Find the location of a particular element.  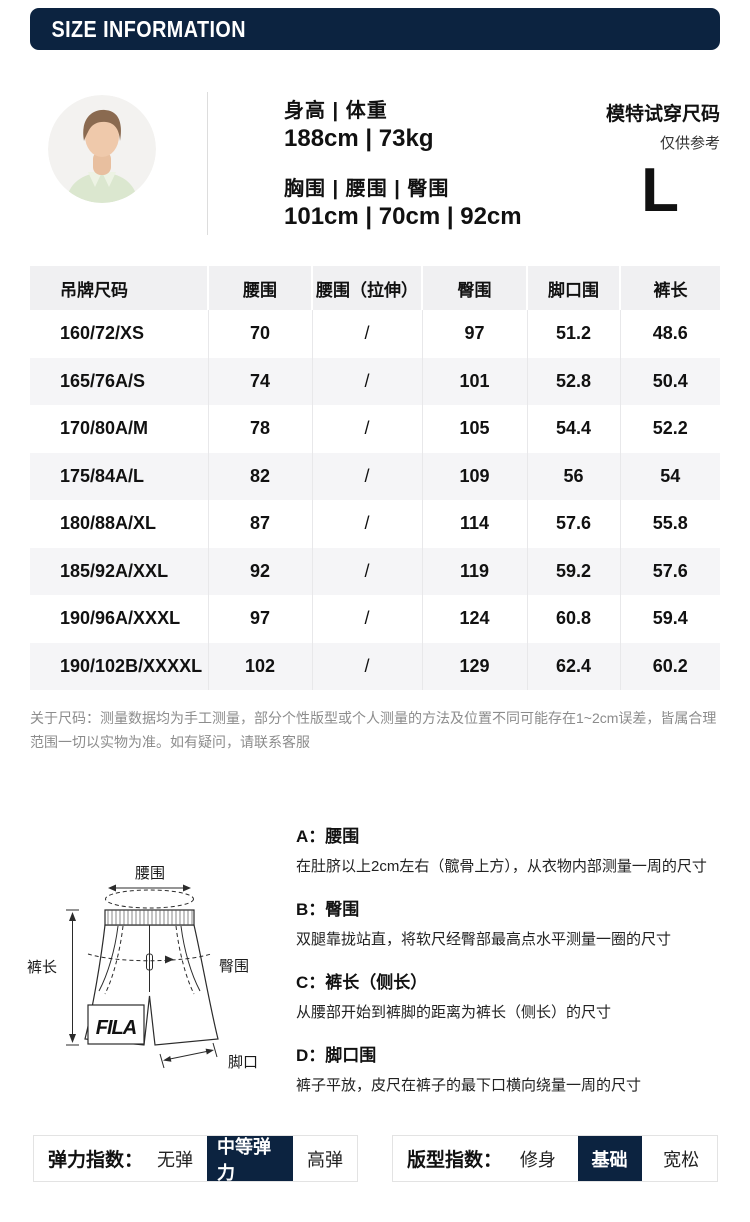

table-row: 185/92A/XXL 92/119 59.2 57.6 is located at coordinates (375, 571).